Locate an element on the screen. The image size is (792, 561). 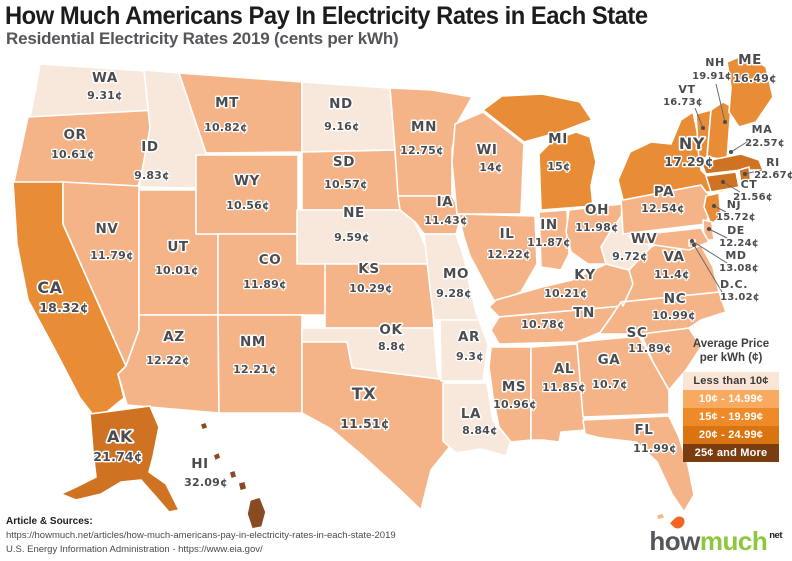
legend-band-under-10: Less than 10¢ is located at coordinates (731, 380).